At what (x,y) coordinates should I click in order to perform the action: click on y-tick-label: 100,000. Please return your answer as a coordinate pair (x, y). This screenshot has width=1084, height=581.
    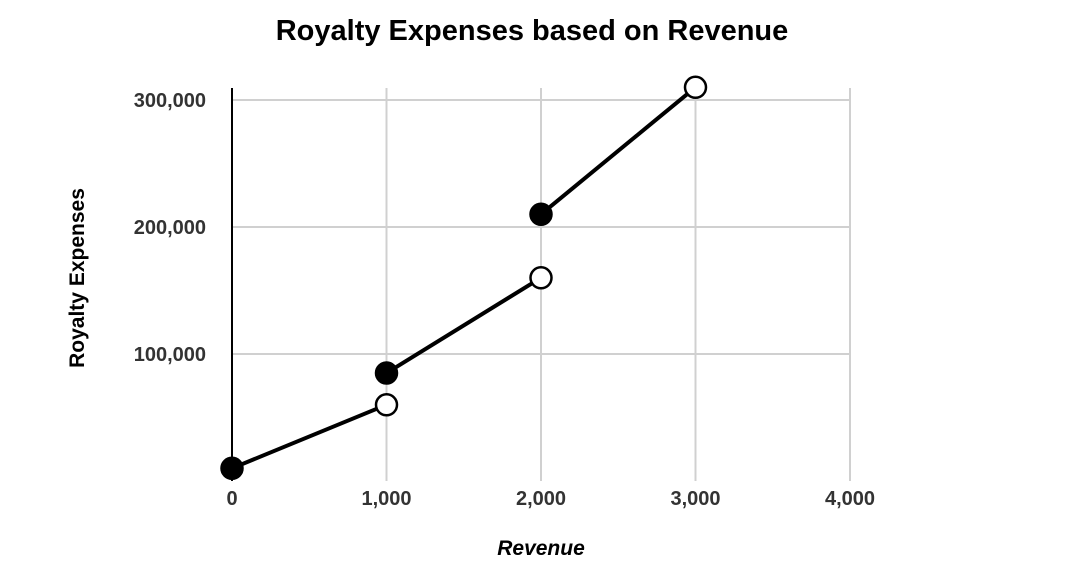
    Looking at the image, I should click on (170, 355).